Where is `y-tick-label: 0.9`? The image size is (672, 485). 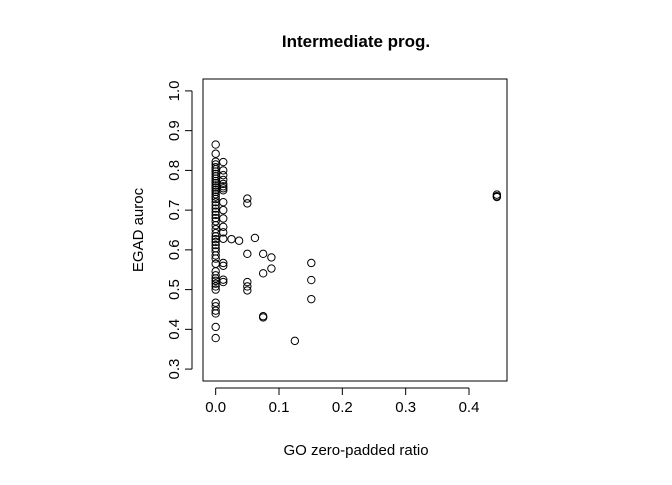
y-tick-label: 0.9 is located at coordinates (174, 130).